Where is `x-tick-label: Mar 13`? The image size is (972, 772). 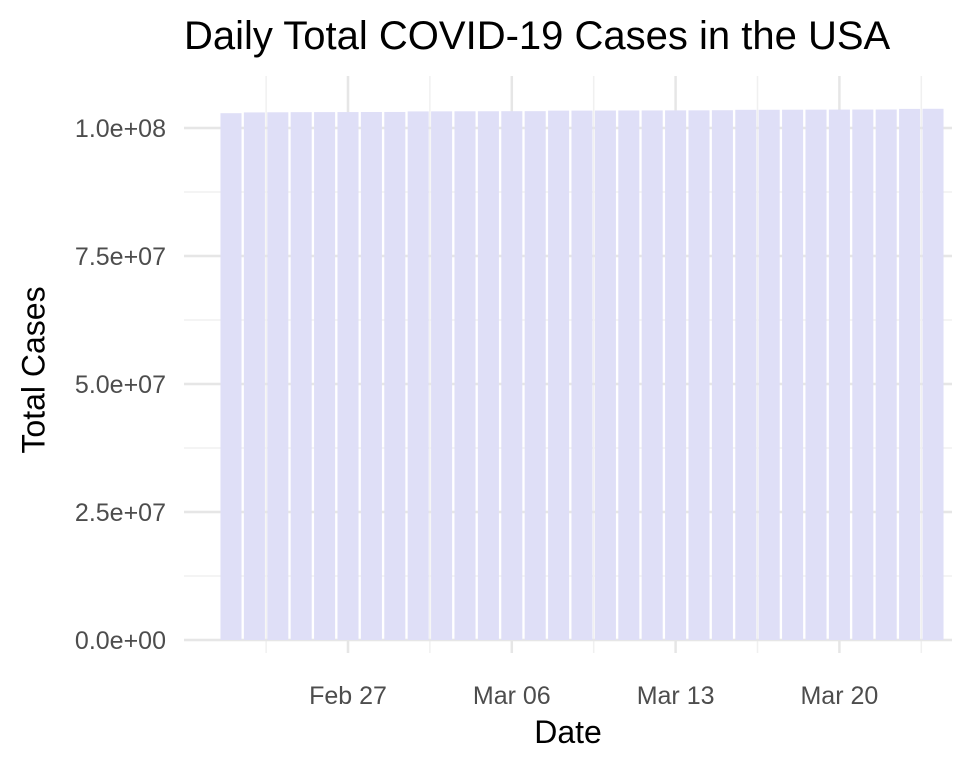
x-tick-label: Mar 13 is located at coordinates (676, 696).